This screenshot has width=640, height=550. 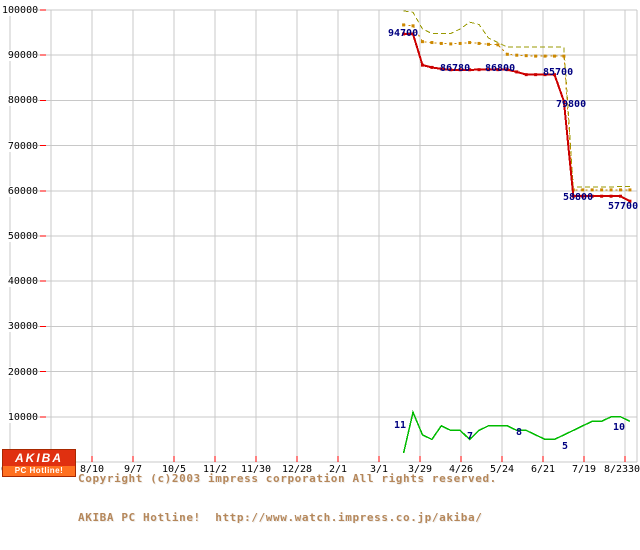 What do you see at coordinates (20, 372) in the screenshot?
I see `y-axis-label: 20000` at bounding box center [20, 372].